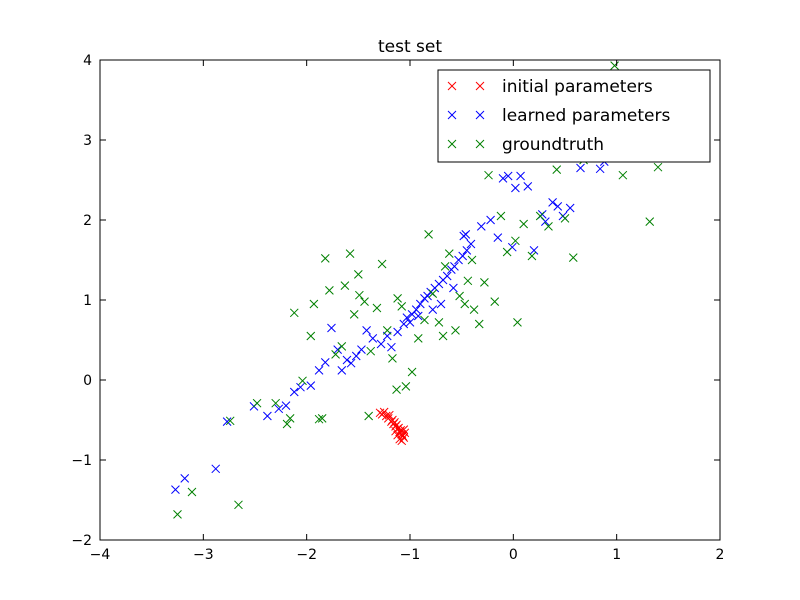  Describe the element at coordinates (87, 301) in the screenshot. I see `y-tick-label: 1` at that location.